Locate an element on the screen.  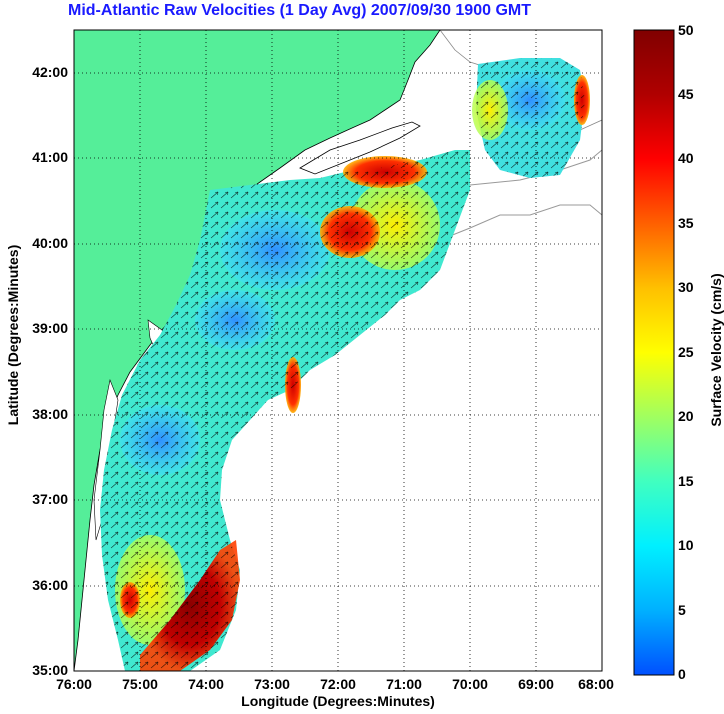
x-tick-label: 76:00 is located at coordinates (74, 684).